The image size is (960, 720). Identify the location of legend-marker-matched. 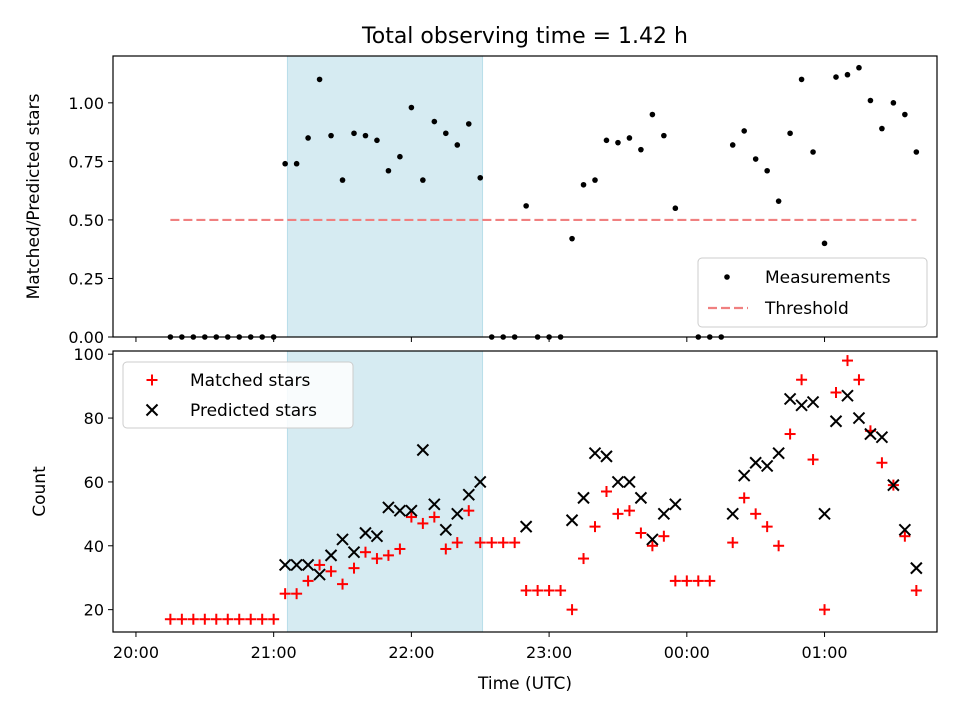
(152, 380).